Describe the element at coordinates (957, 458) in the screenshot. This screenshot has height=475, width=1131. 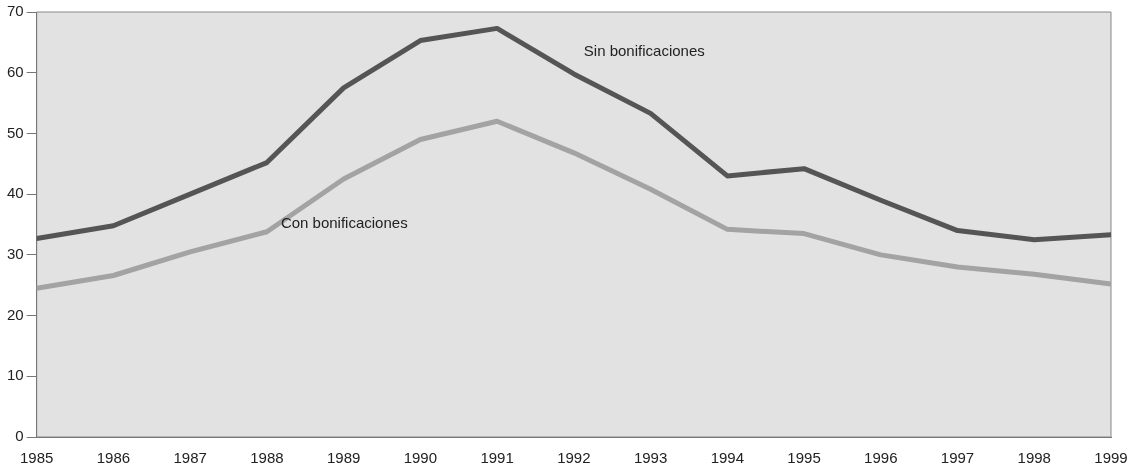
I see `x-tick-label: 1997` at that location.